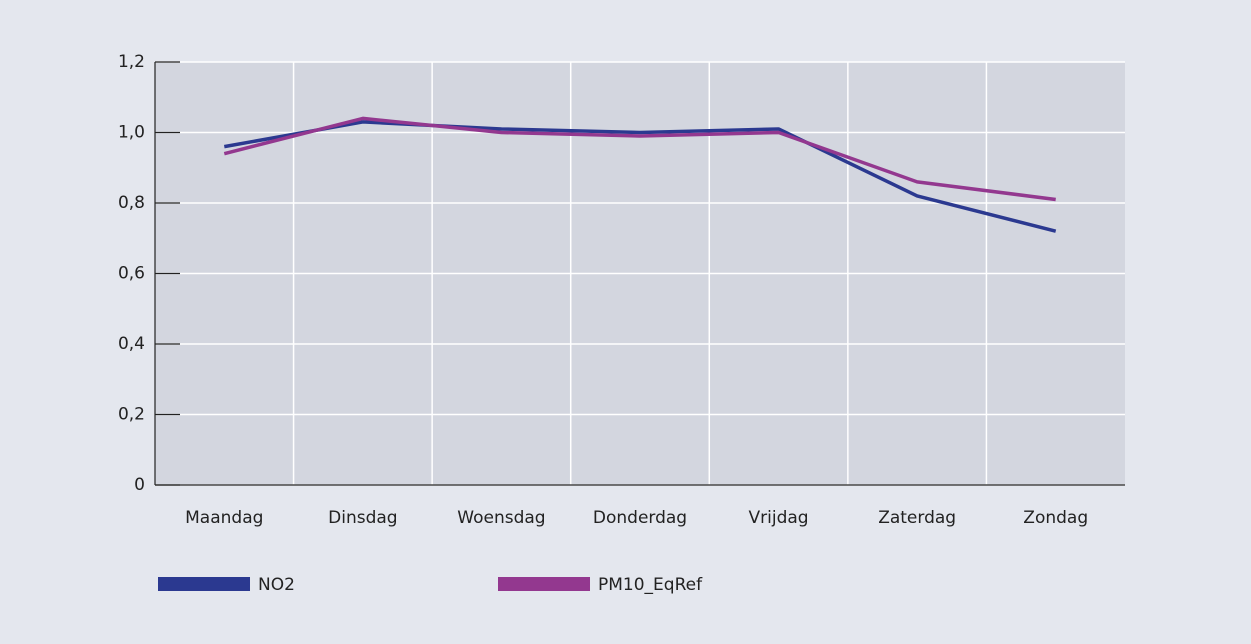 This screenshot has height=644, width=1251. I want to click on x-tick-label: Woensdag, so click(501, 518).